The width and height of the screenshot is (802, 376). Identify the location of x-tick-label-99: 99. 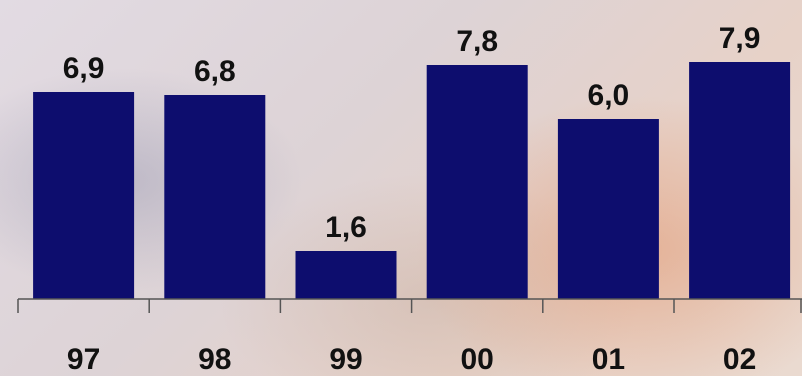
(345, 359).